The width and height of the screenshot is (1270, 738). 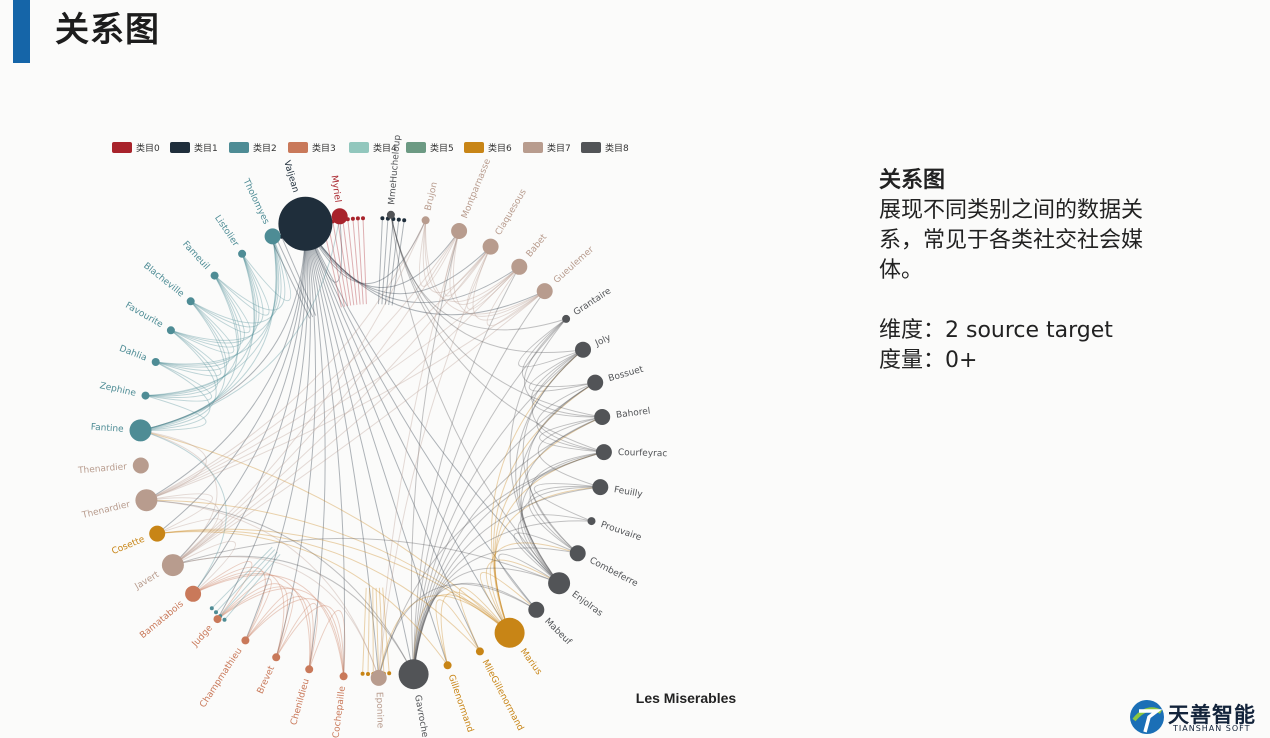 What do you see at coordinates (442, 148) in the screenshot?
I see `legend-label-5: 类目5` at bounding box center [442, 148].